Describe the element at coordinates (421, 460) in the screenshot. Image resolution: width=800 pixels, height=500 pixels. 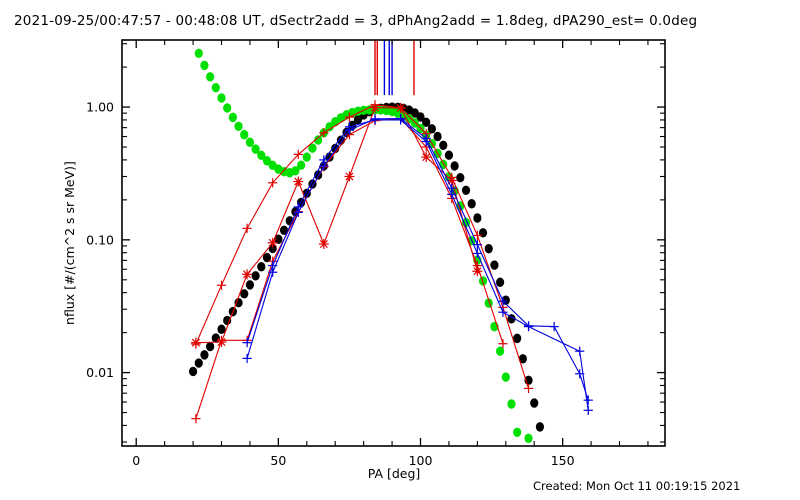
I see `x-tick-label: 100` at that location.